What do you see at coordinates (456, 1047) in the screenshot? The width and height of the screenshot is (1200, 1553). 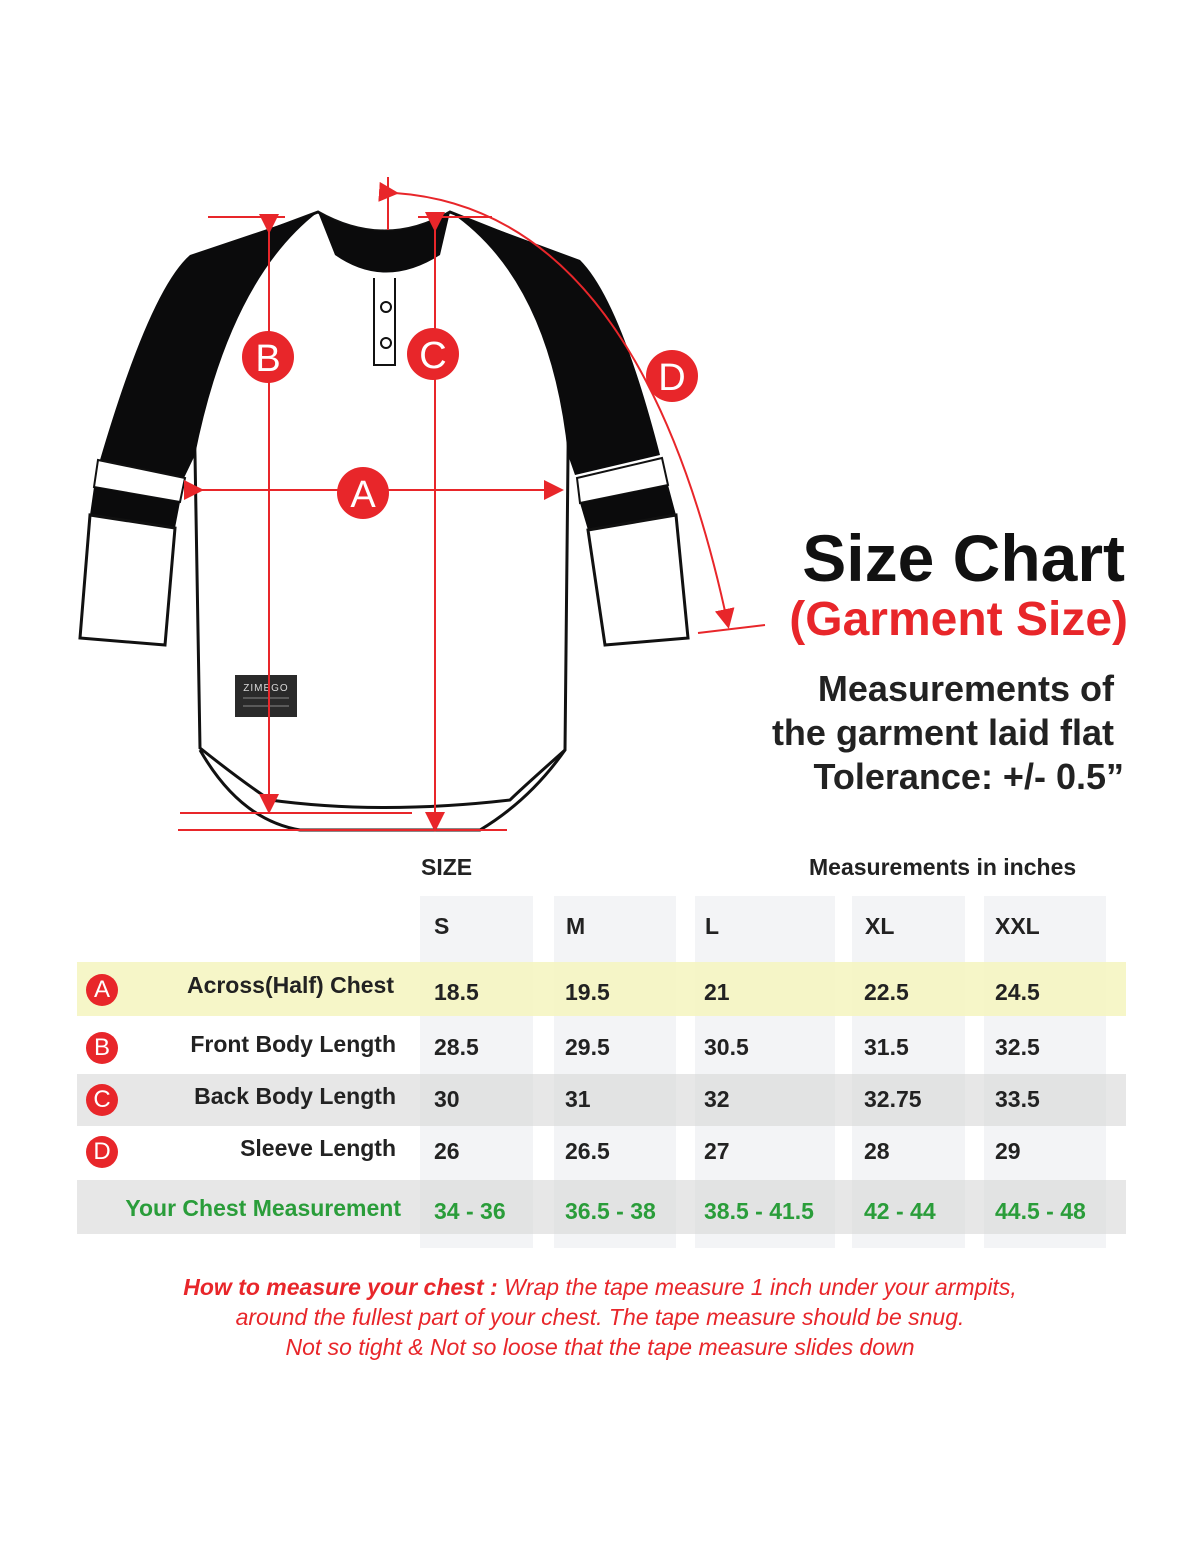 I see `table-cell: 28.5` at bounding box center [456, 1047].